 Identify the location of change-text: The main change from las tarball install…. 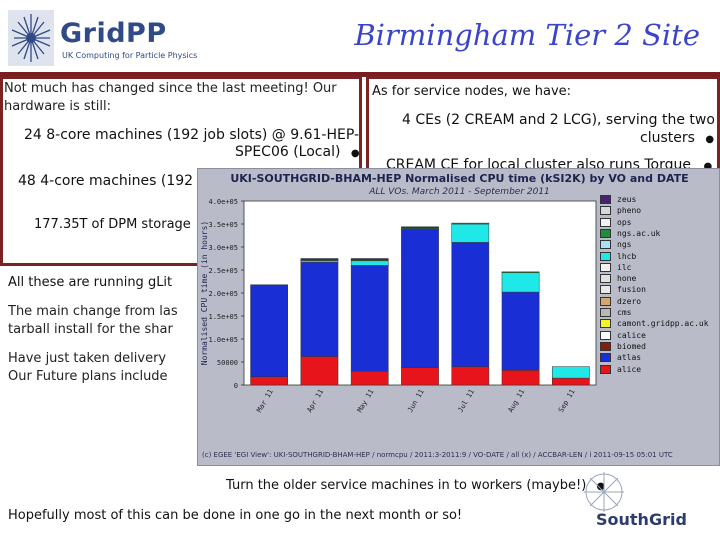
(93, 321).